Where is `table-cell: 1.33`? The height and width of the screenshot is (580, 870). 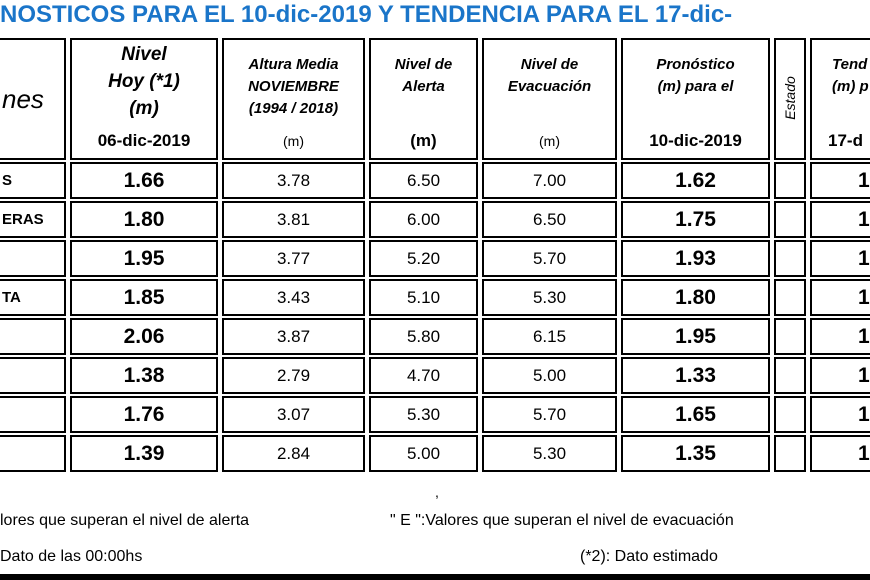 table-cell: 1.33 is located at coordinates (695, 375).